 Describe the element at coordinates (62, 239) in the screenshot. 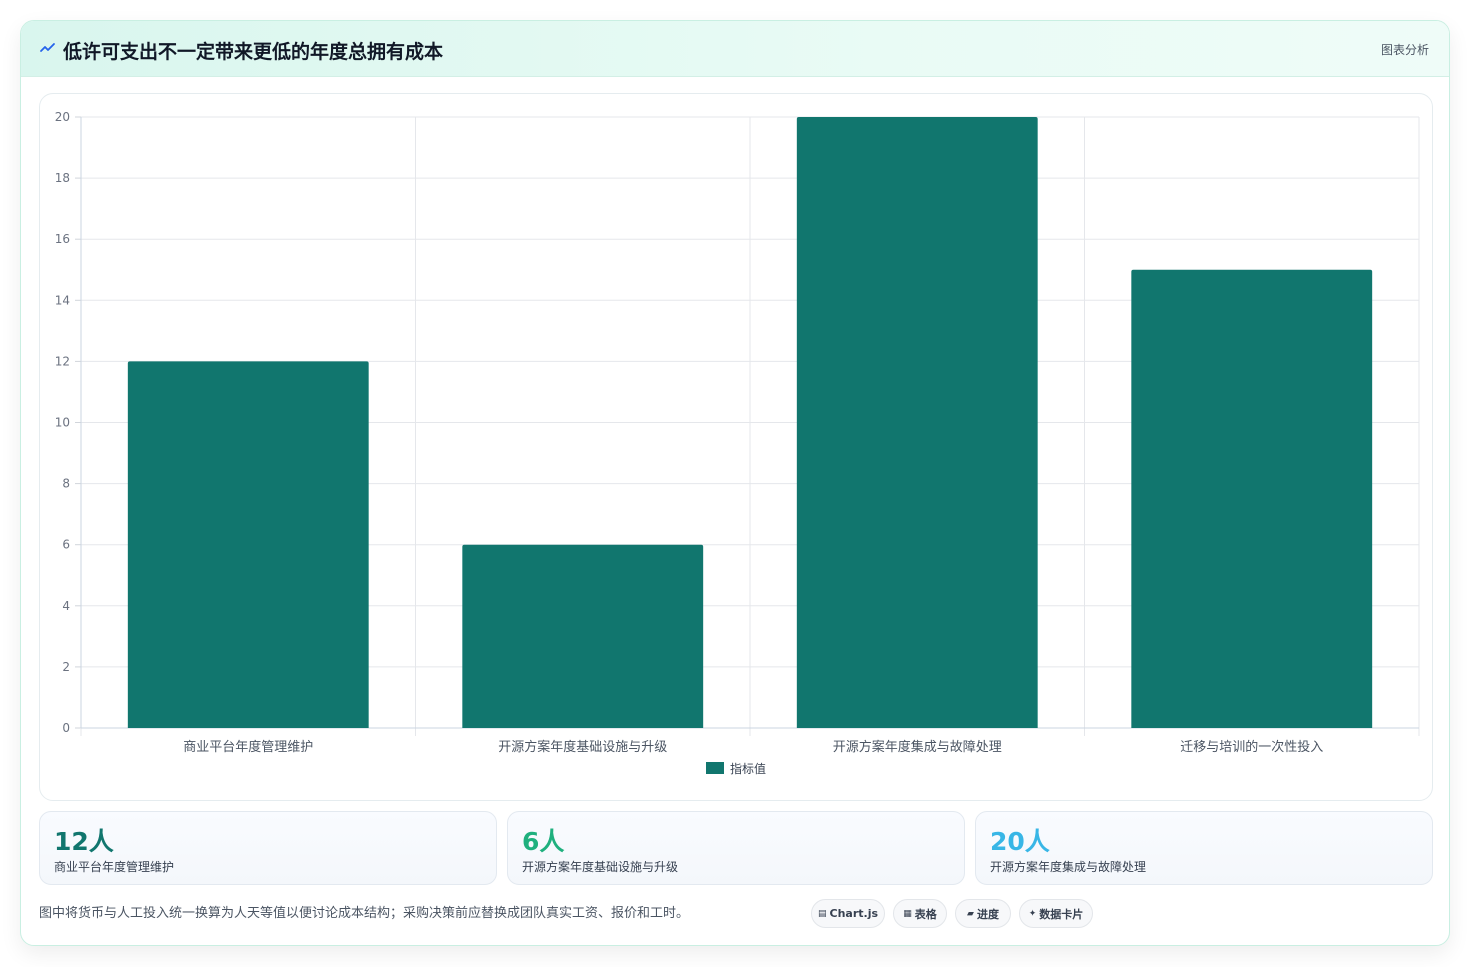

I see `y-tick-label: 16` at that location.